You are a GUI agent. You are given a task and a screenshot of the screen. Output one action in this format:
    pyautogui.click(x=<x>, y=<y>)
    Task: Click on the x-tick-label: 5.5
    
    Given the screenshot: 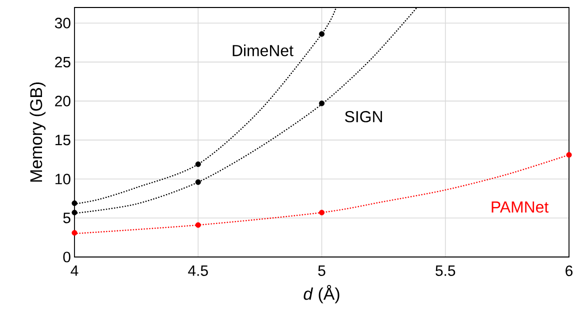 What is the action you would take?
    pyautogui.click(x=446, y=271)
    